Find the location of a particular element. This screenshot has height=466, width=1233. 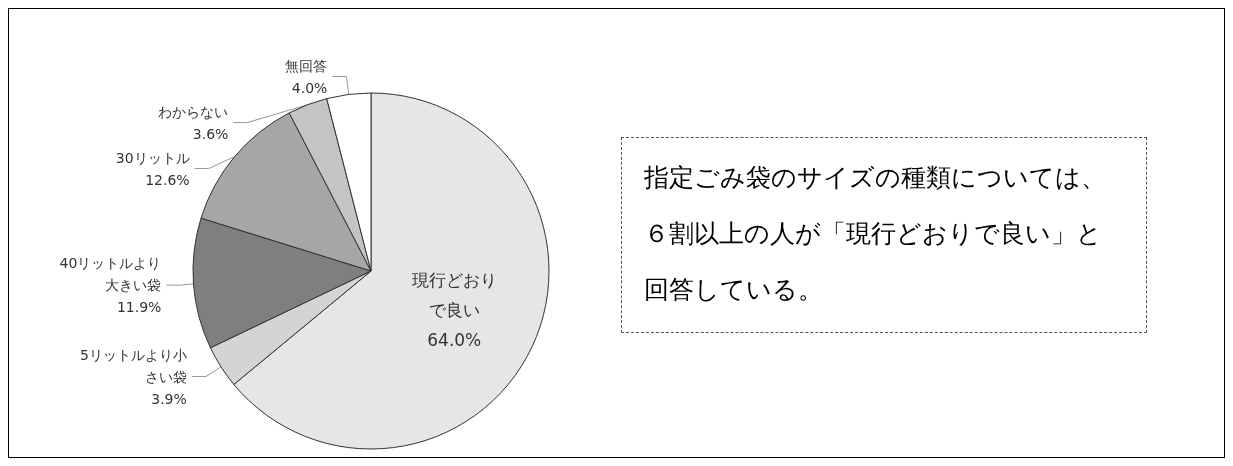

slice-label: 現行どおりで良い is located at coordinates (454, 295).